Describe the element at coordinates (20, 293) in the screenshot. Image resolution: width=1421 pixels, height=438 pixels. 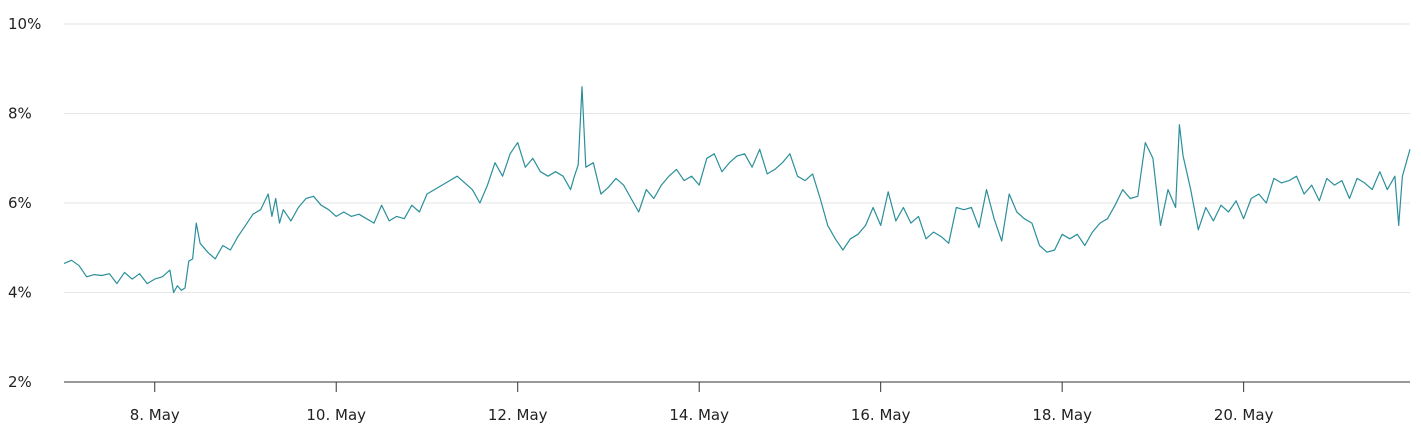
I see `y-tick-label: 4%` at that location.